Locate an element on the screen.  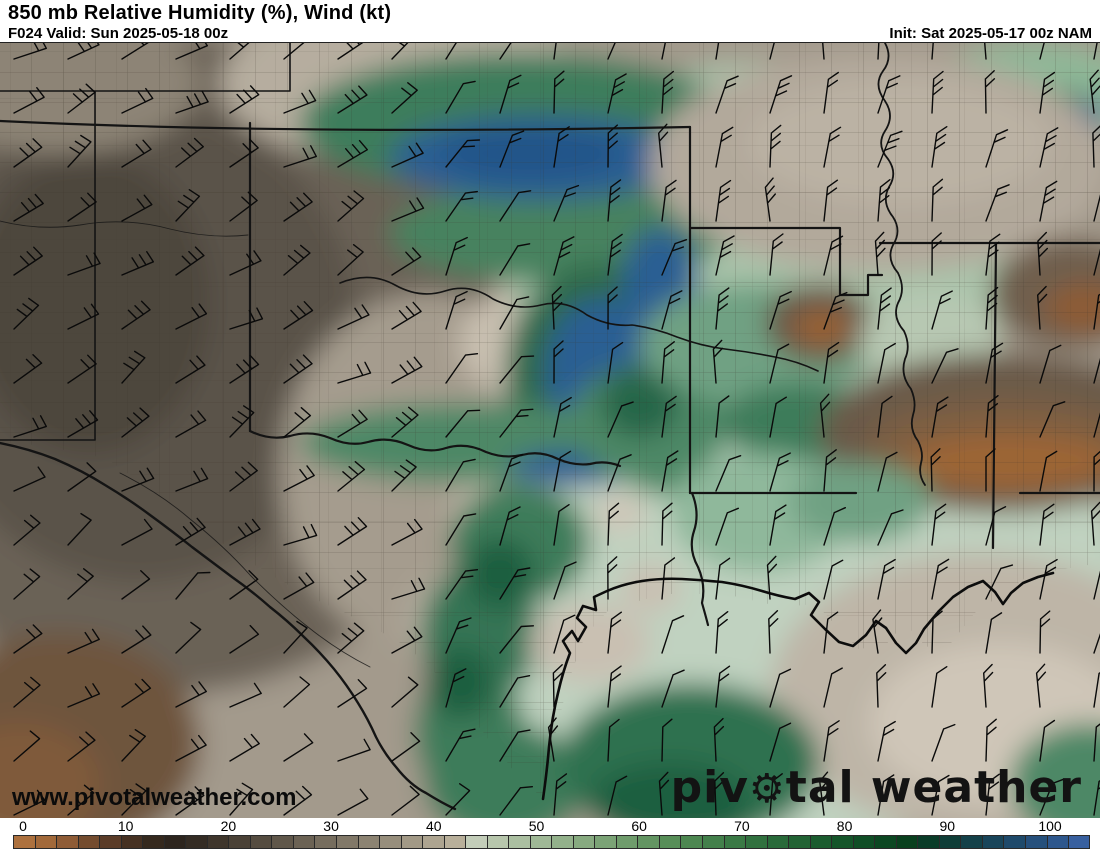
border-mississippi-alabama is located at coordinates (994, 395).